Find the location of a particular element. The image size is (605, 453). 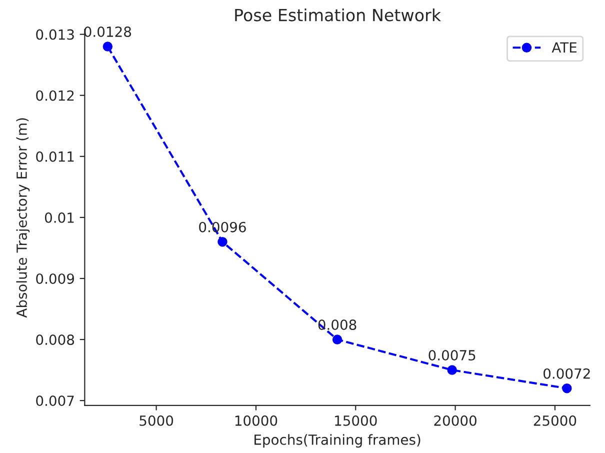

legend-label: ATE is located at coordinates (564, 47).